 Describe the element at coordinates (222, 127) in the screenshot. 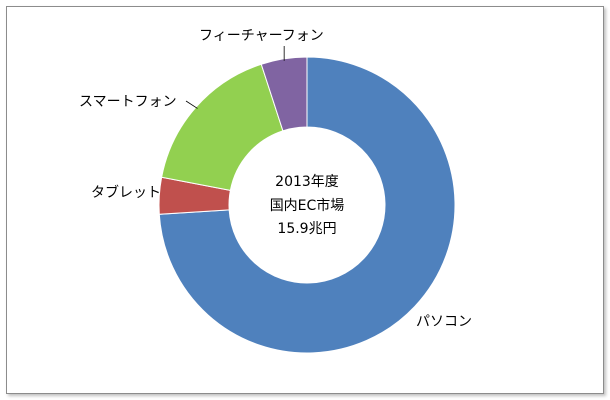

I see `slice-smartphone` at that location.